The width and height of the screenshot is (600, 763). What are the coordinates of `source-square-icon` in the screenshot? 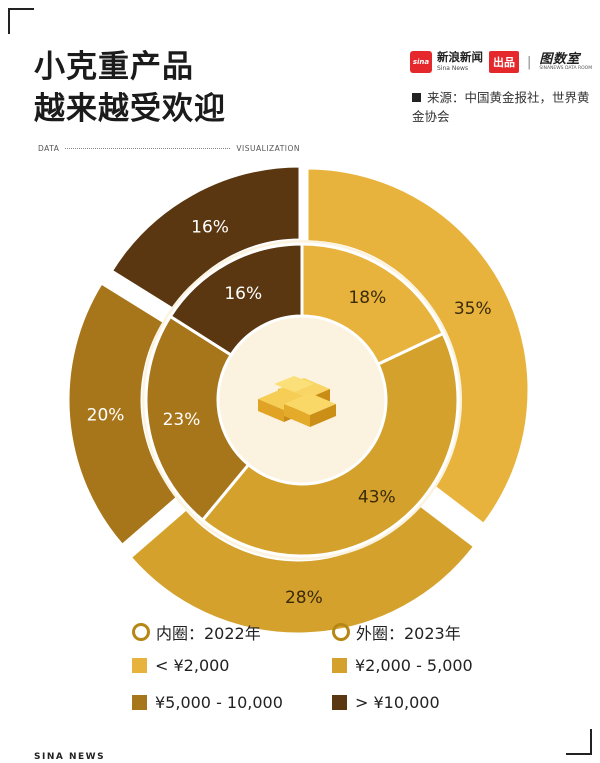 It's located at (416, 97).